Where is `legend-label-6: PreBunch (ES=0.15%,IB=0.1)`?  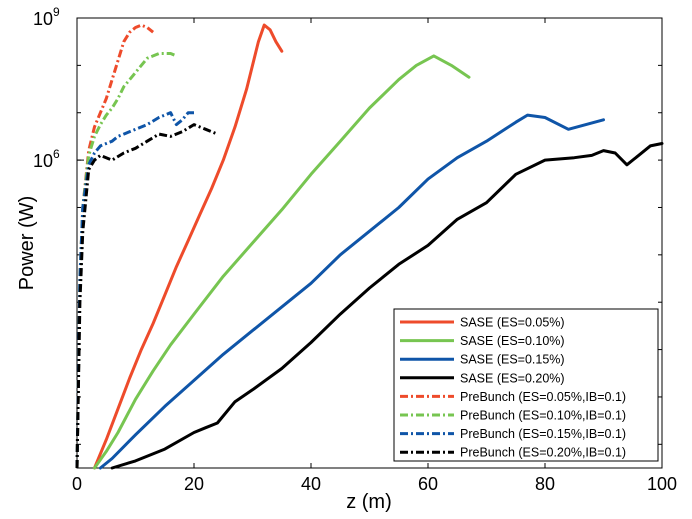 legend-label-6: PreBunch (ES=0.15%,IB=0.1) is located at coordinates (543, 434).